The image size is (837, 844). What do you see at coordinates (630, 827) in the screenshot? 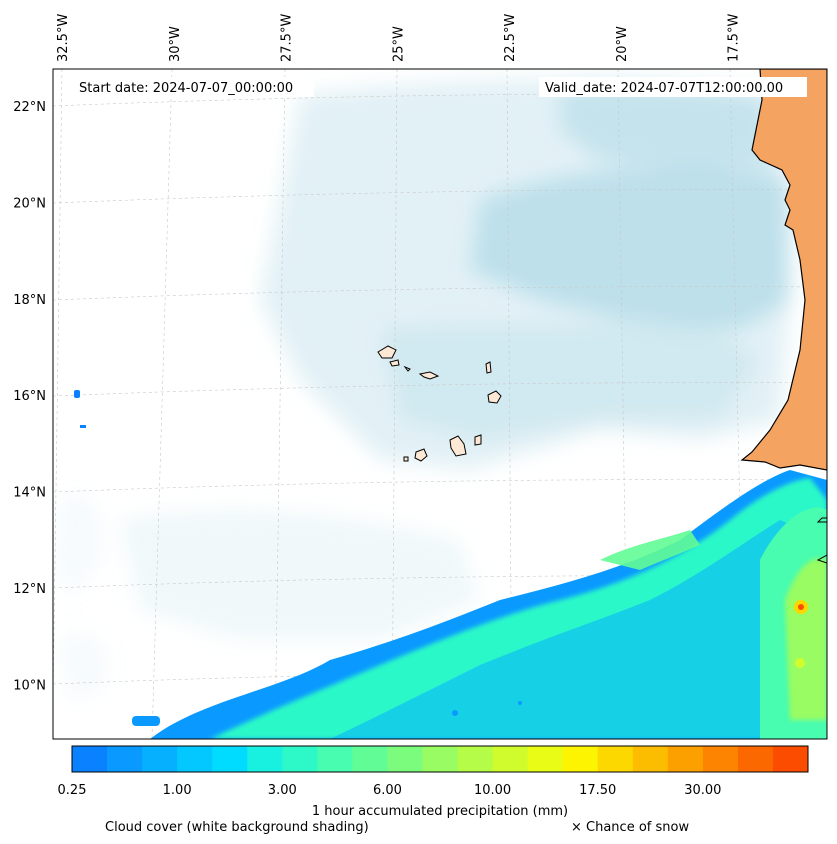
I see `snow-legend: × Chance of snow` at bounding box center [630, 827].